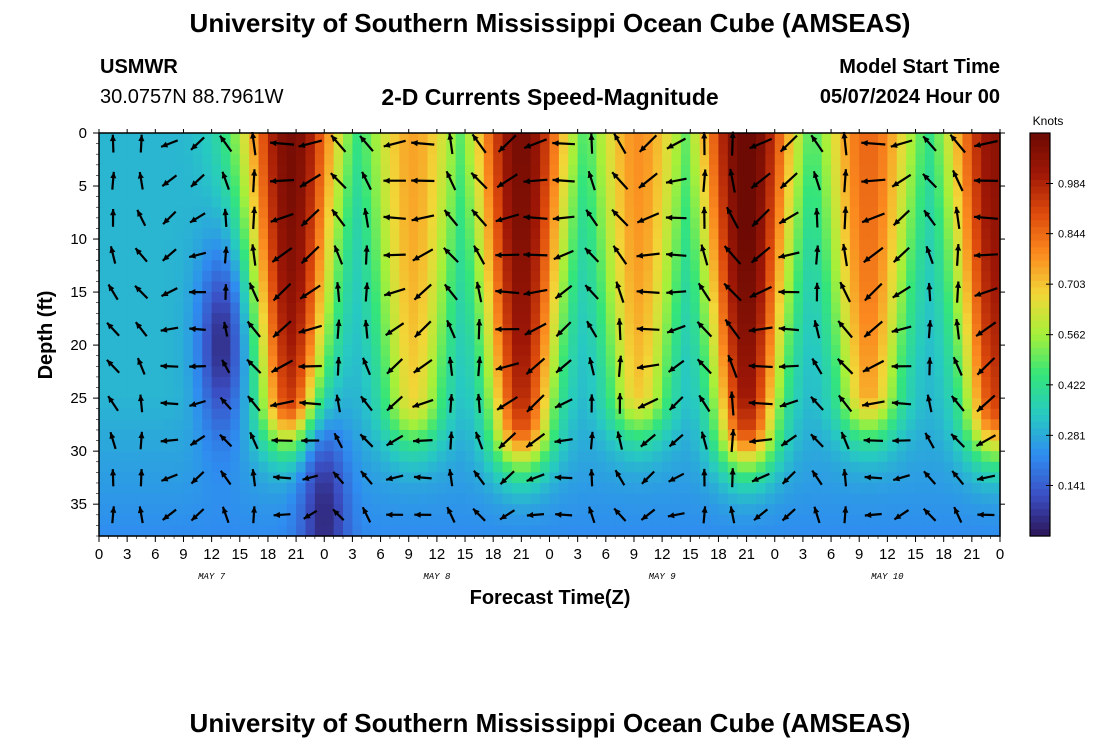 The height and width of the screenshot is (750, 1100). Describe the element at coordinates (549, 554) in the screenshot. I see `x-tick-label: 0` at that location.